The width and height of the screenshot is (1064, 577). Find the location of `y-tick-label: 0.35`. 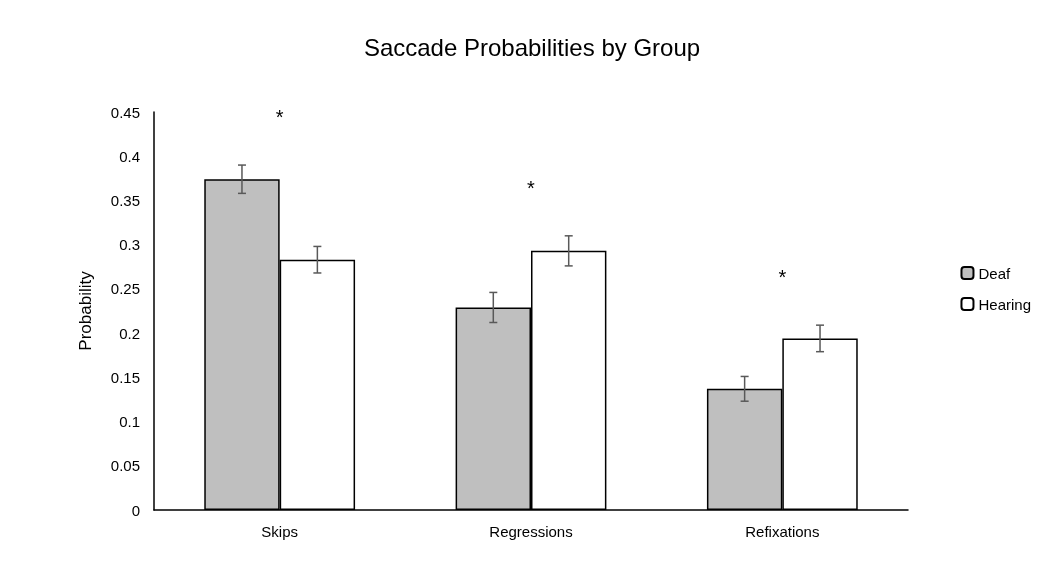

y-tick-label: 0.35 is located at coordinates (125, 200).